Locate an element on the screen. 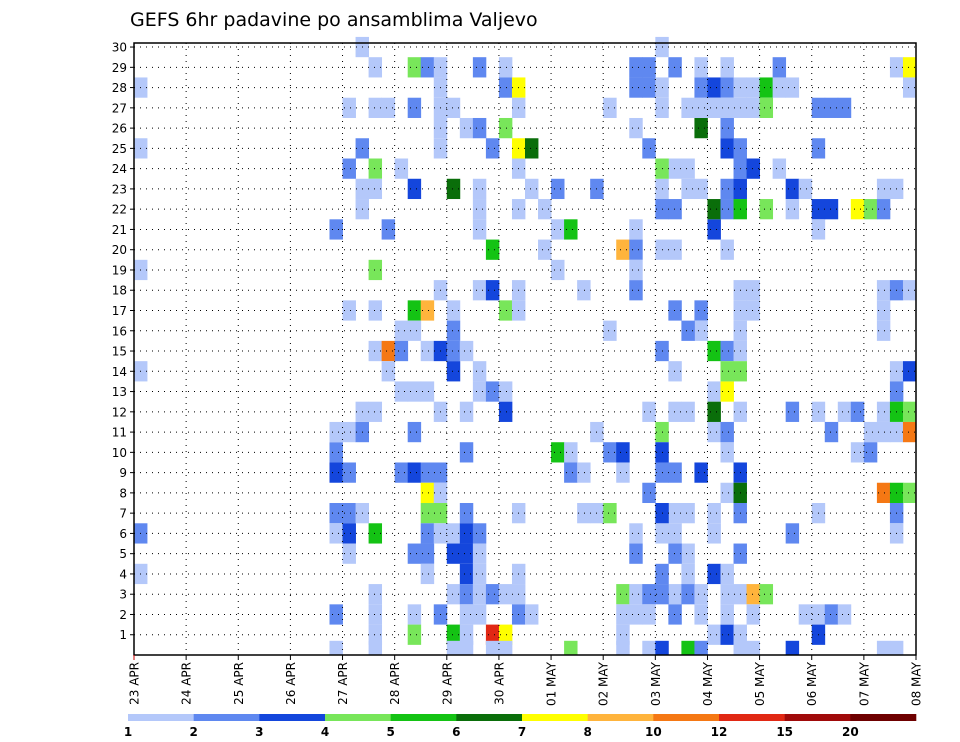  colorbar-swatch is located at coordinates (883, 717).